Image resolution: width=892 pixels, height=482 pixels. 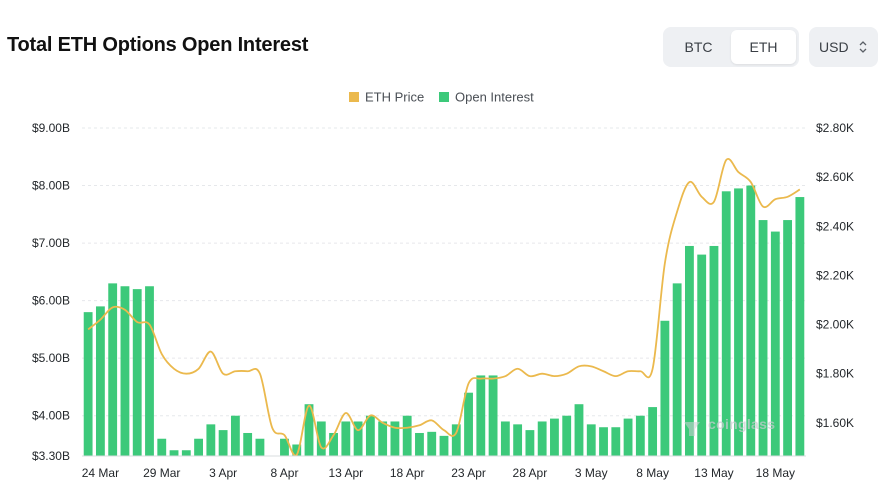 What do you see at coordinates (407, 473) in the screenshot?
I see `x-tick-label: 18 Apr` at bounding box center [407, 473].